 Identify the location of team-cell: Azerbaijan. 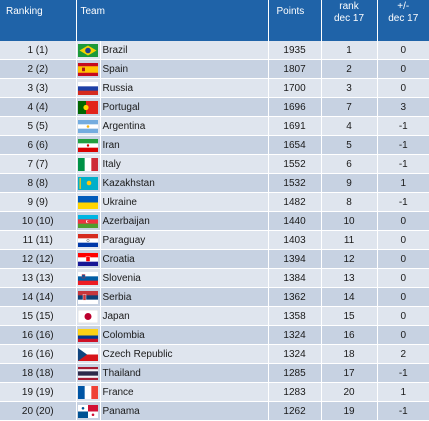
(184, 221).